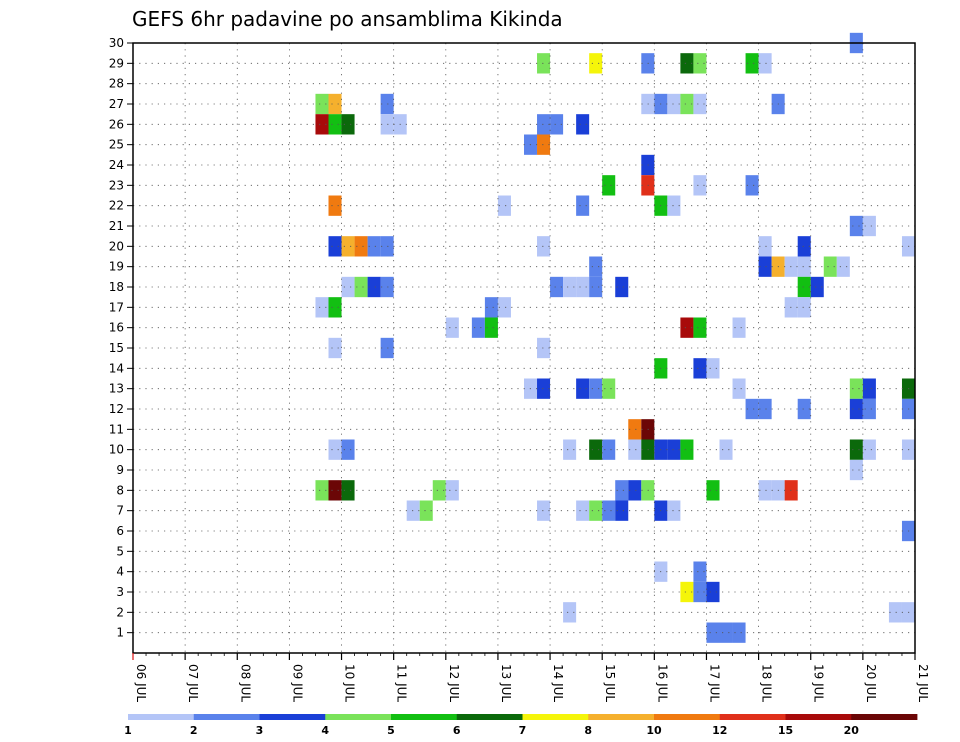 This screenshot has height=742, width=960. What do you see at coordinates (454, 683) in the screenshot?
I see `x-tick-label: 12 JUL` at bounding box center [454, 683].